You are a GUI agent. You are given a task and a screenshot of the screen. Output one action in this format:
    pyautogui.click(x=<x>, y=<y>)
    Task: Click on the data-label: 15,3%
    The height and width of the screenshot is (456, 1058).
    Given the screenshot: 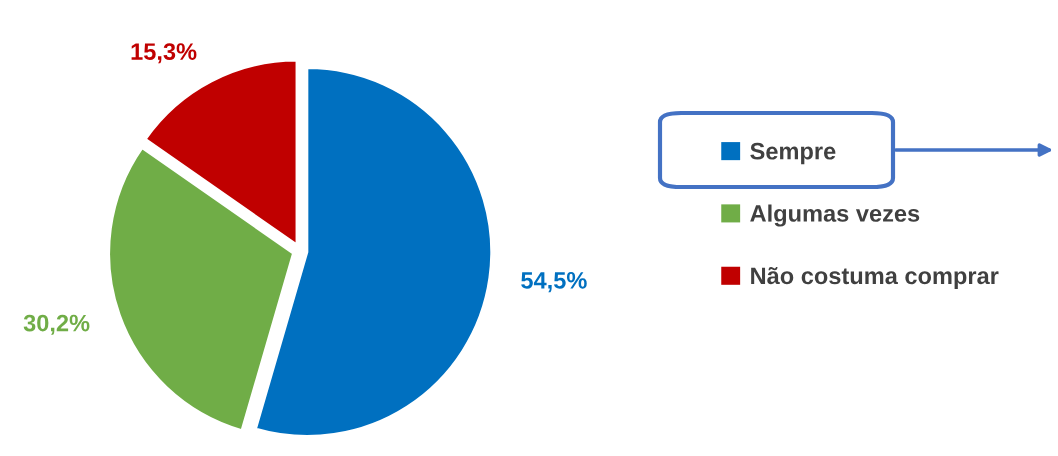 What is the action you would take?
    pyautogui.click(x=164, y=53)
    